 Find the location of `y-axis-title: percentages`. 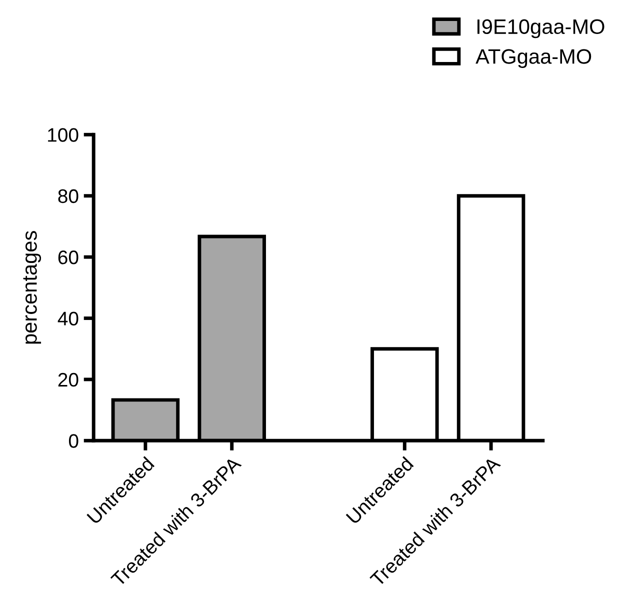

y-axis-title: percentages is located at coordinates (32, 287).